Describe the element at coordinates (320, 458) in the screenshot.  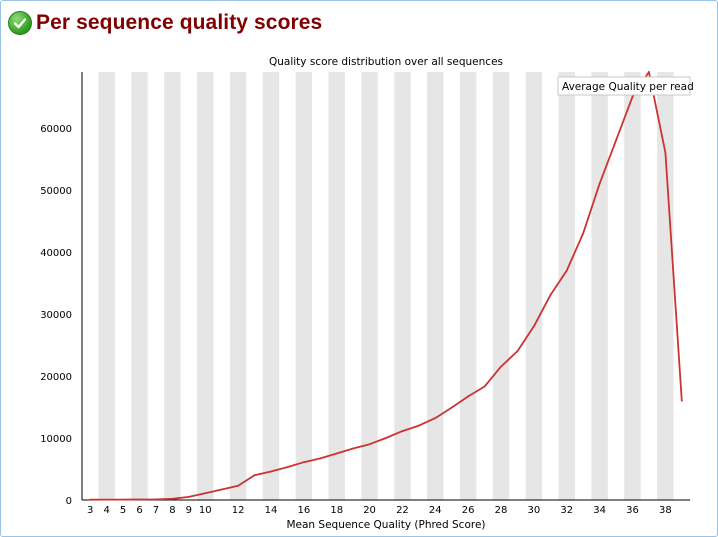
I see `data-point-q17` at that location.